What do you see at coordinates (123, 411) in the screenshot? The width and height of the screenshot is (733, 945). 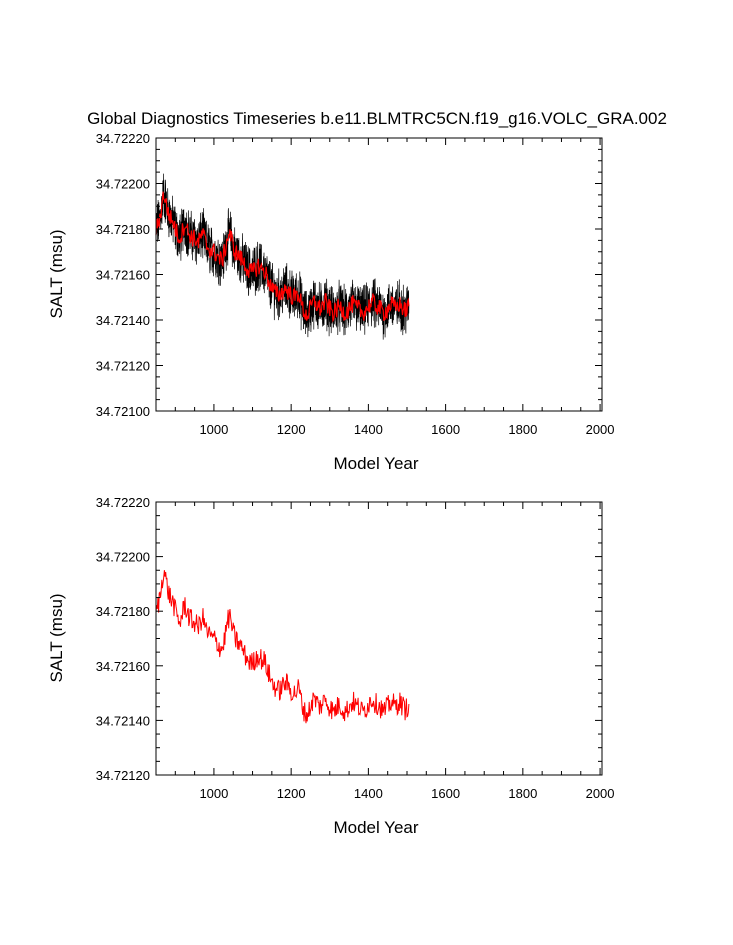 I see `y-tick-label: 34.72100` at bounding box center [123, 411].